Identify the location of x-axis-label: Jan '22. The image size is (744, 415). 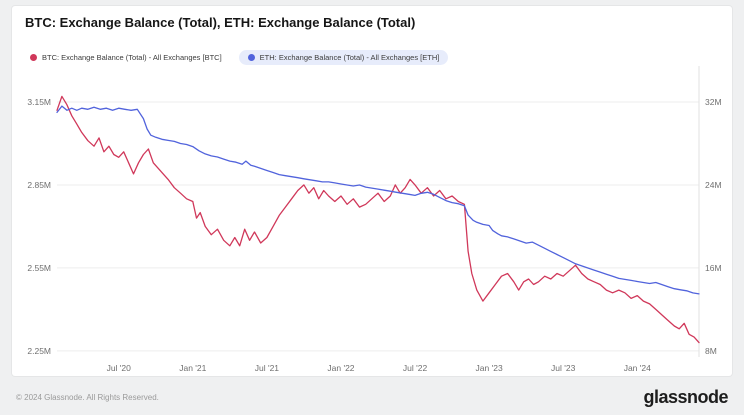
(340, 368).